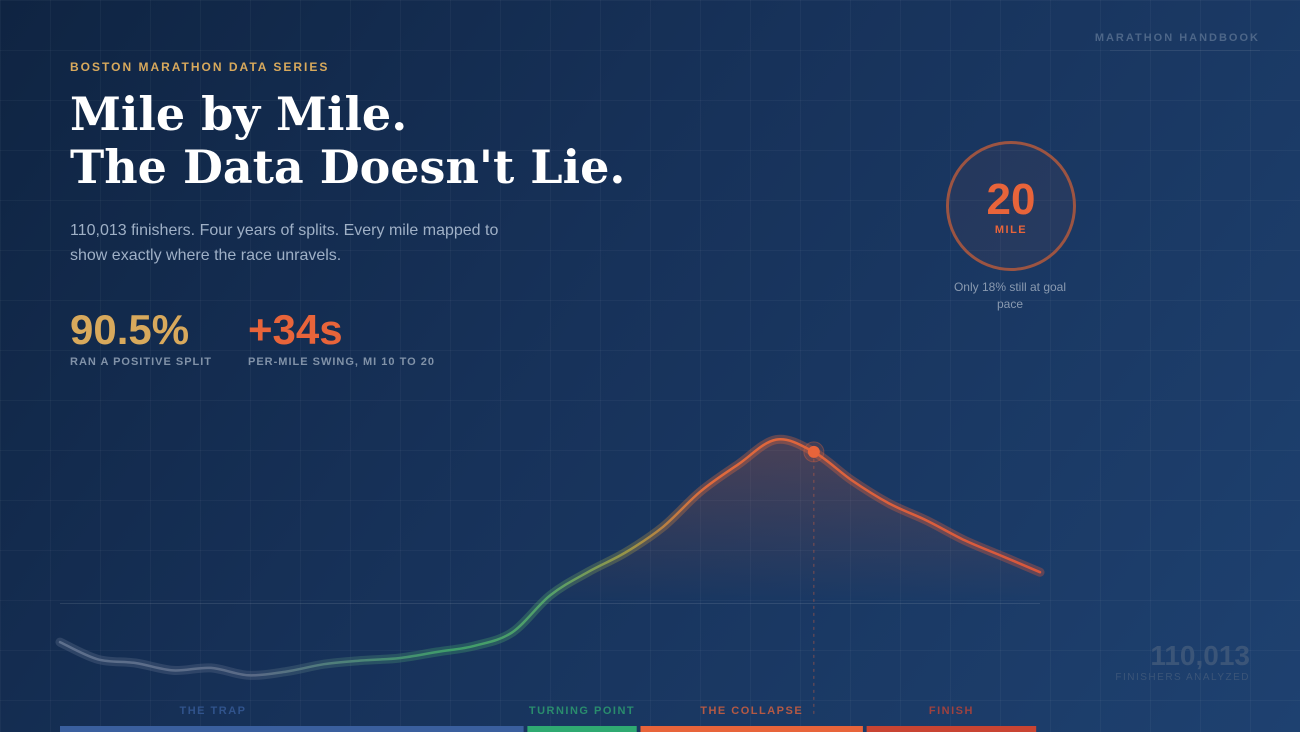 This screenshot has height=732, width=1300. Describe the element at coordinates (951, 711) in the screenshot. I see `phase-label-4: FINISH` at that location.